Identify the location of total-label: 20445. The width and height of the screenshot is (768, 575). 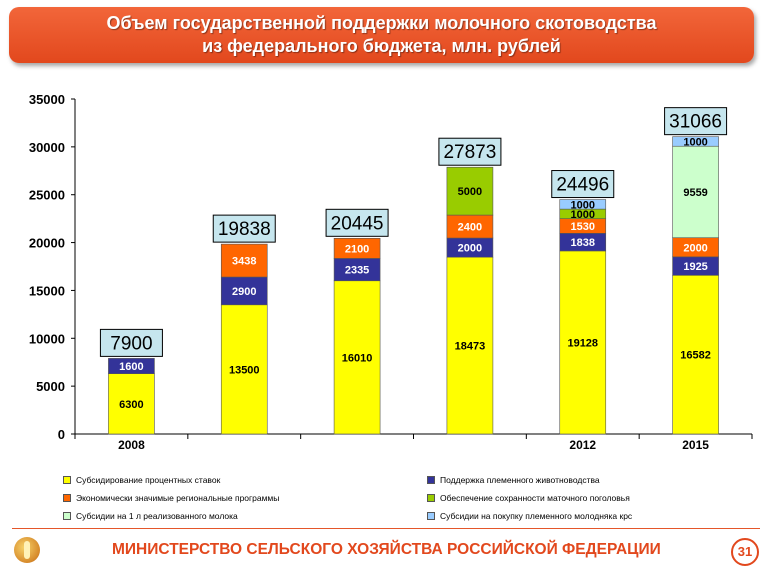
(357, 223).